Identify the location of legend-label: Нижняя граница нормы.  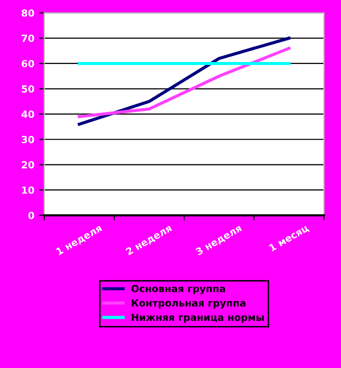
(198, 318).